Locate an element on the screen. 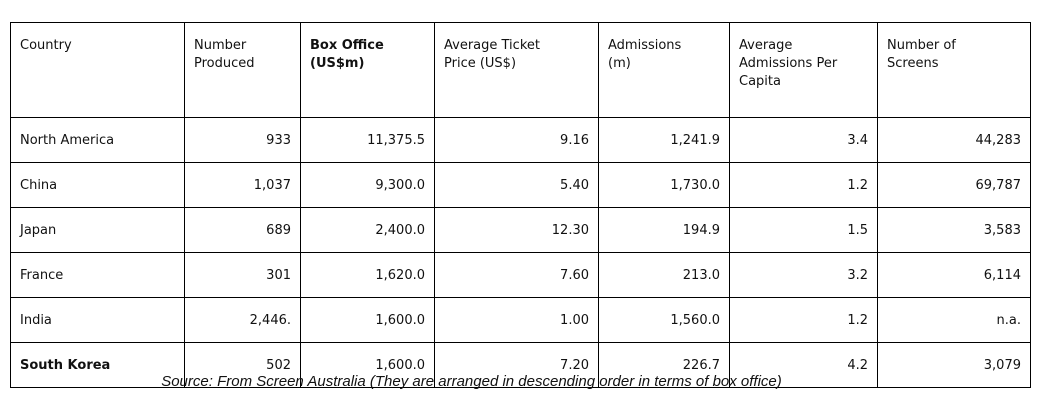 The height and width of the screenshot is (407, 1043). cell-admissions: 1,560.0 is located at coordinates (664, 320).